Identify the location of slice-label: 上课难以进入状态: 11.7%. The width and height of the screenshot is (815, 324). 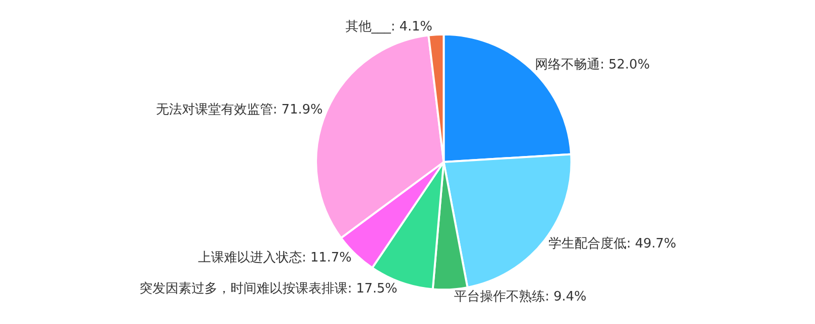
(275, 258).